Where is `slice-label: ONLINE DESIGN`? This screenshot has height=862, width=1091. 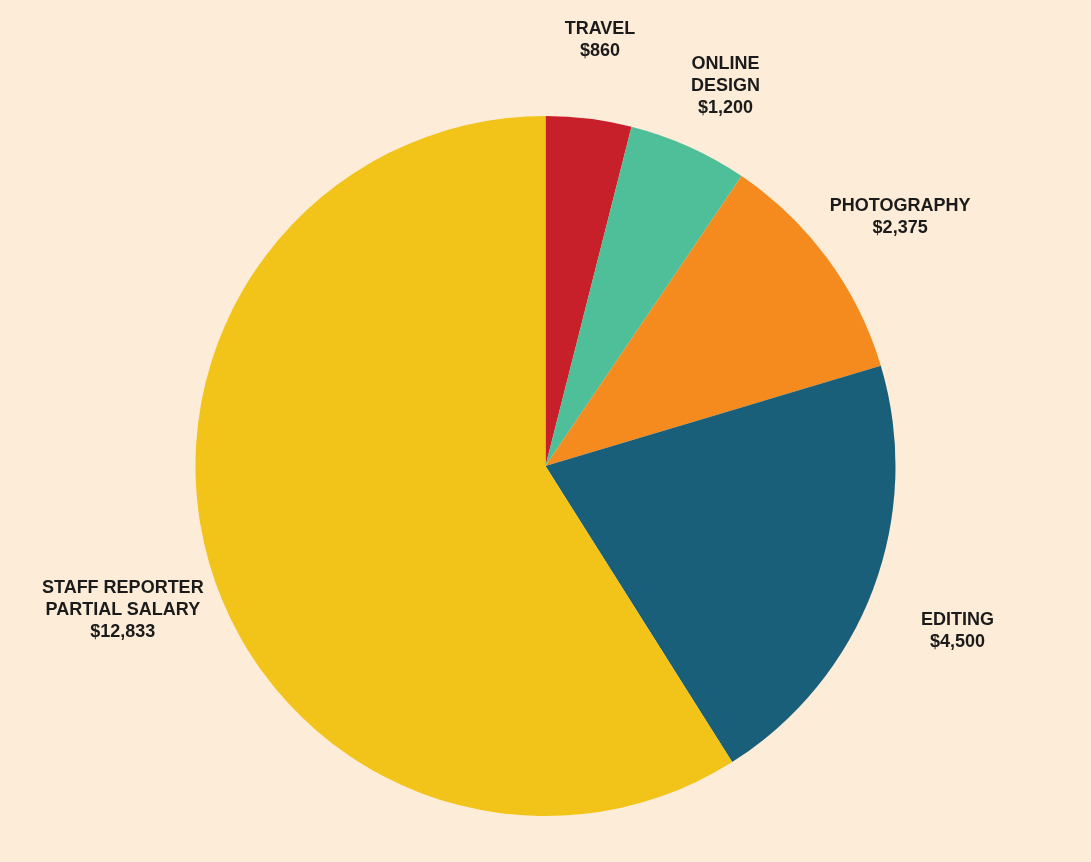 slice-label: ONLINE DESIGN is located at coordinates (725, 74).